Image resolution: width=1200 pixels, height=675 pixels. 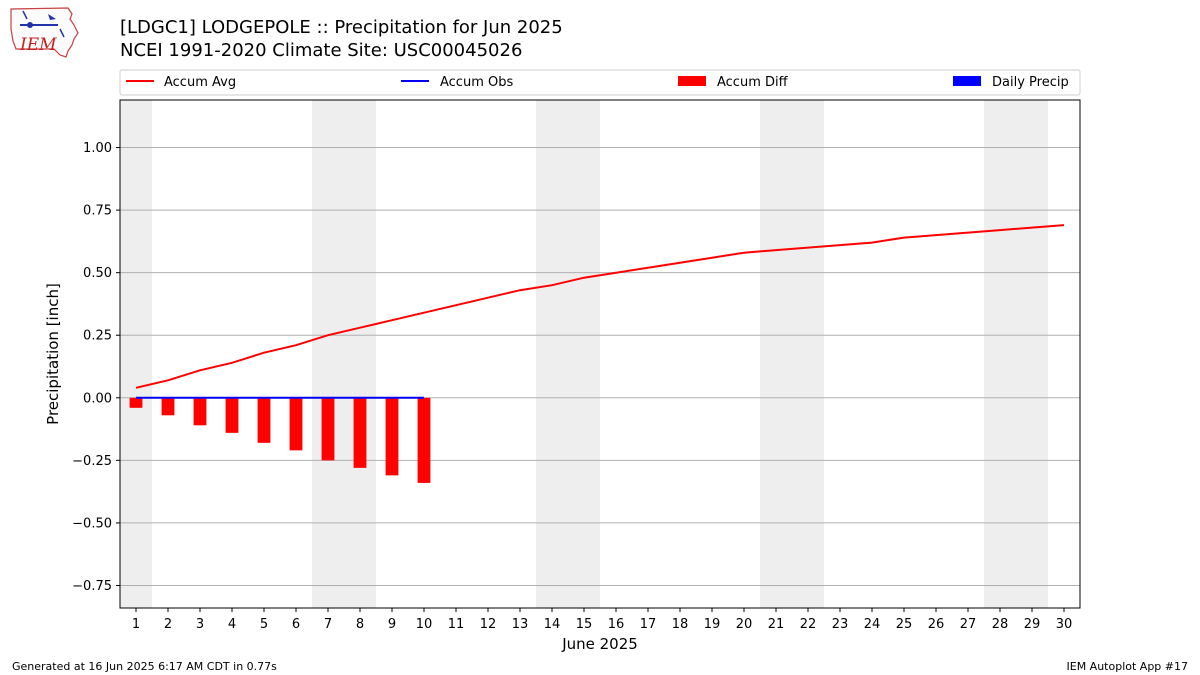 What do you see at coordinates (1000, 624) in the screenshot?
I see `x-tick-label-28: 28` at bounding box center [1000, 624].